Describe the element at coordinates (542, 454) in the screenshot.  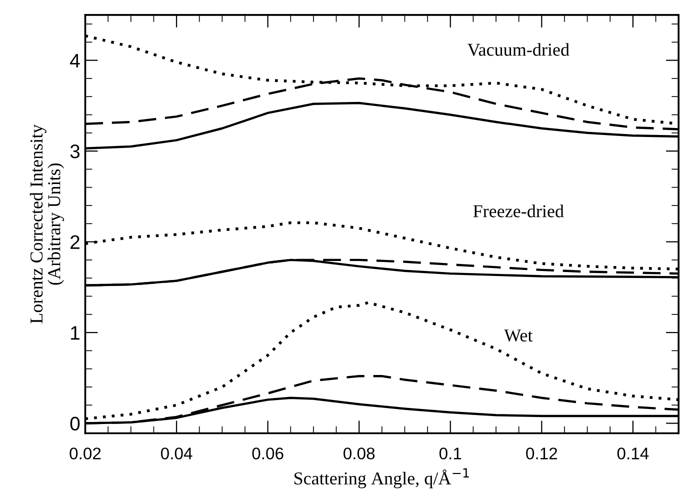
I see `x-tick-label: 0.12` at that location.